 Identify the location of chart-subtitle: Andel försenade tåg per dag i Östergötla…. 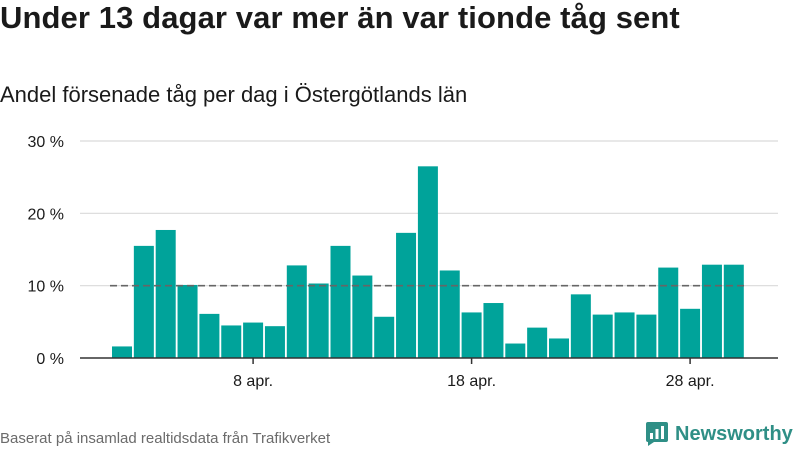
(234, 94).